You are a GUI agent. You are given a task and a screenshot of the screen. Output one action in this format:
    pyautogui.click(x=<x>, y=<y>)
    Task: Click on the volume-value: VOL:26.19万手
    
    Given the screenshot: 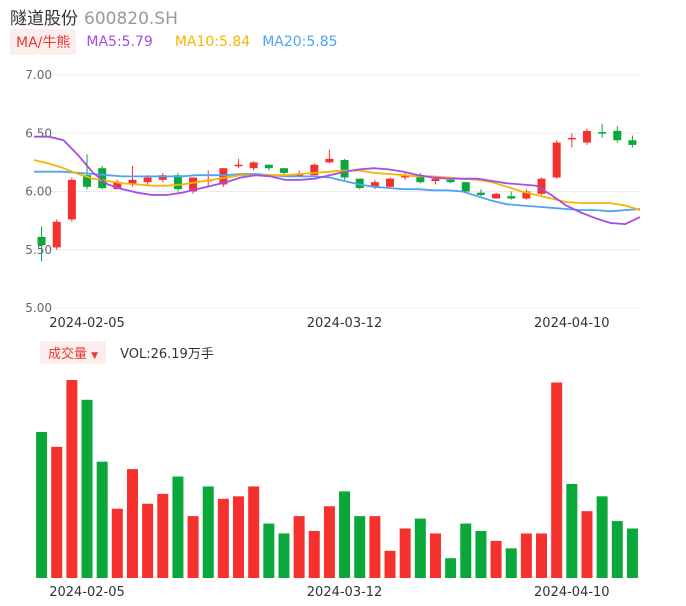 What is the action you would take?
    pyautogui.click(x=167, y=354)
    